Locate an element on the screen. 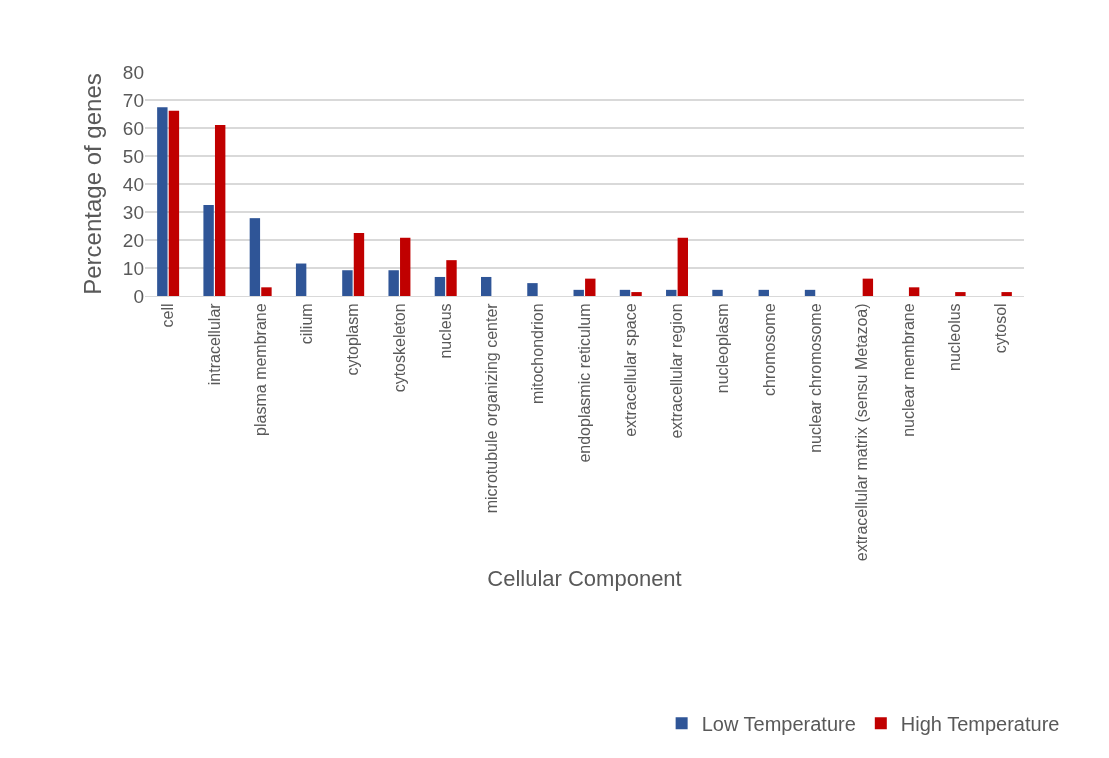 This screenshot has width=1109, height=758. x-tick-label: nucleolus is located at coordinates (954, 337).